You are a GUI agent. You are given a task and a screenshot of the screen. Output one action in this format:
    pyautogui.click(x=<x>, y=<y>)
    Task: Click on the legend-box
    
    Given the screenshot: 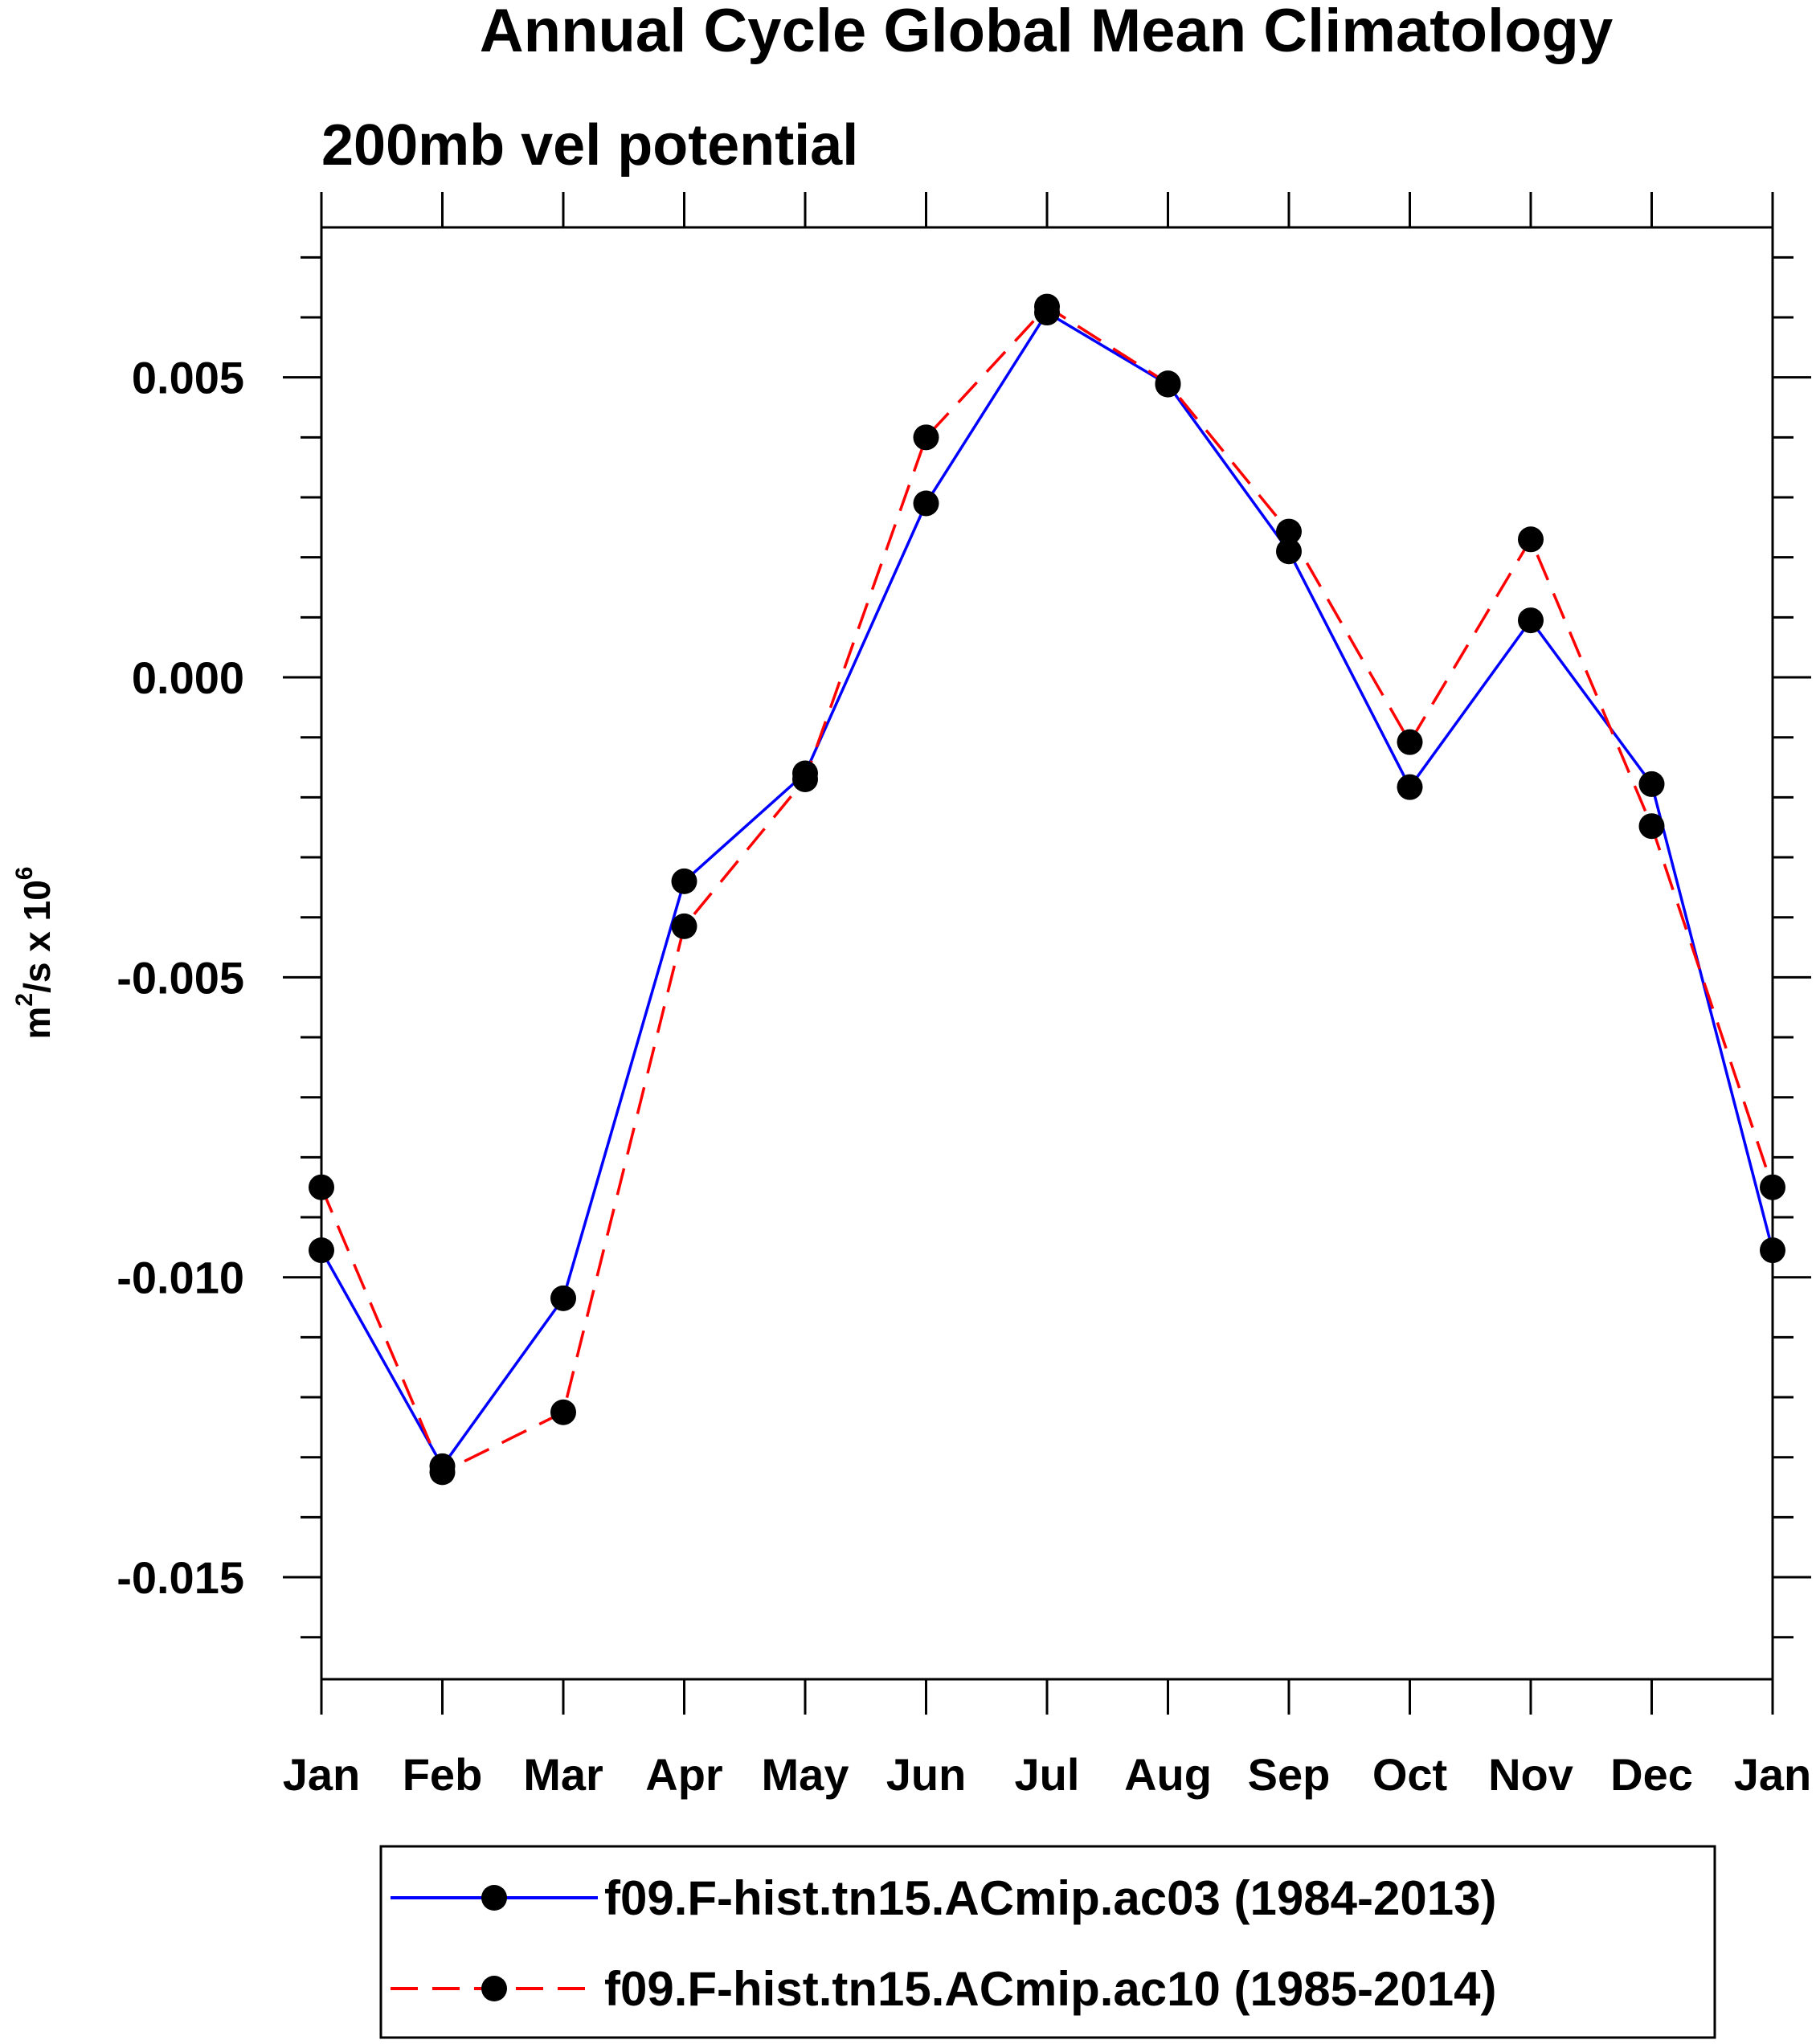 What is the action you would take?
    pyautogui.click(x=1047, y=1942)
    